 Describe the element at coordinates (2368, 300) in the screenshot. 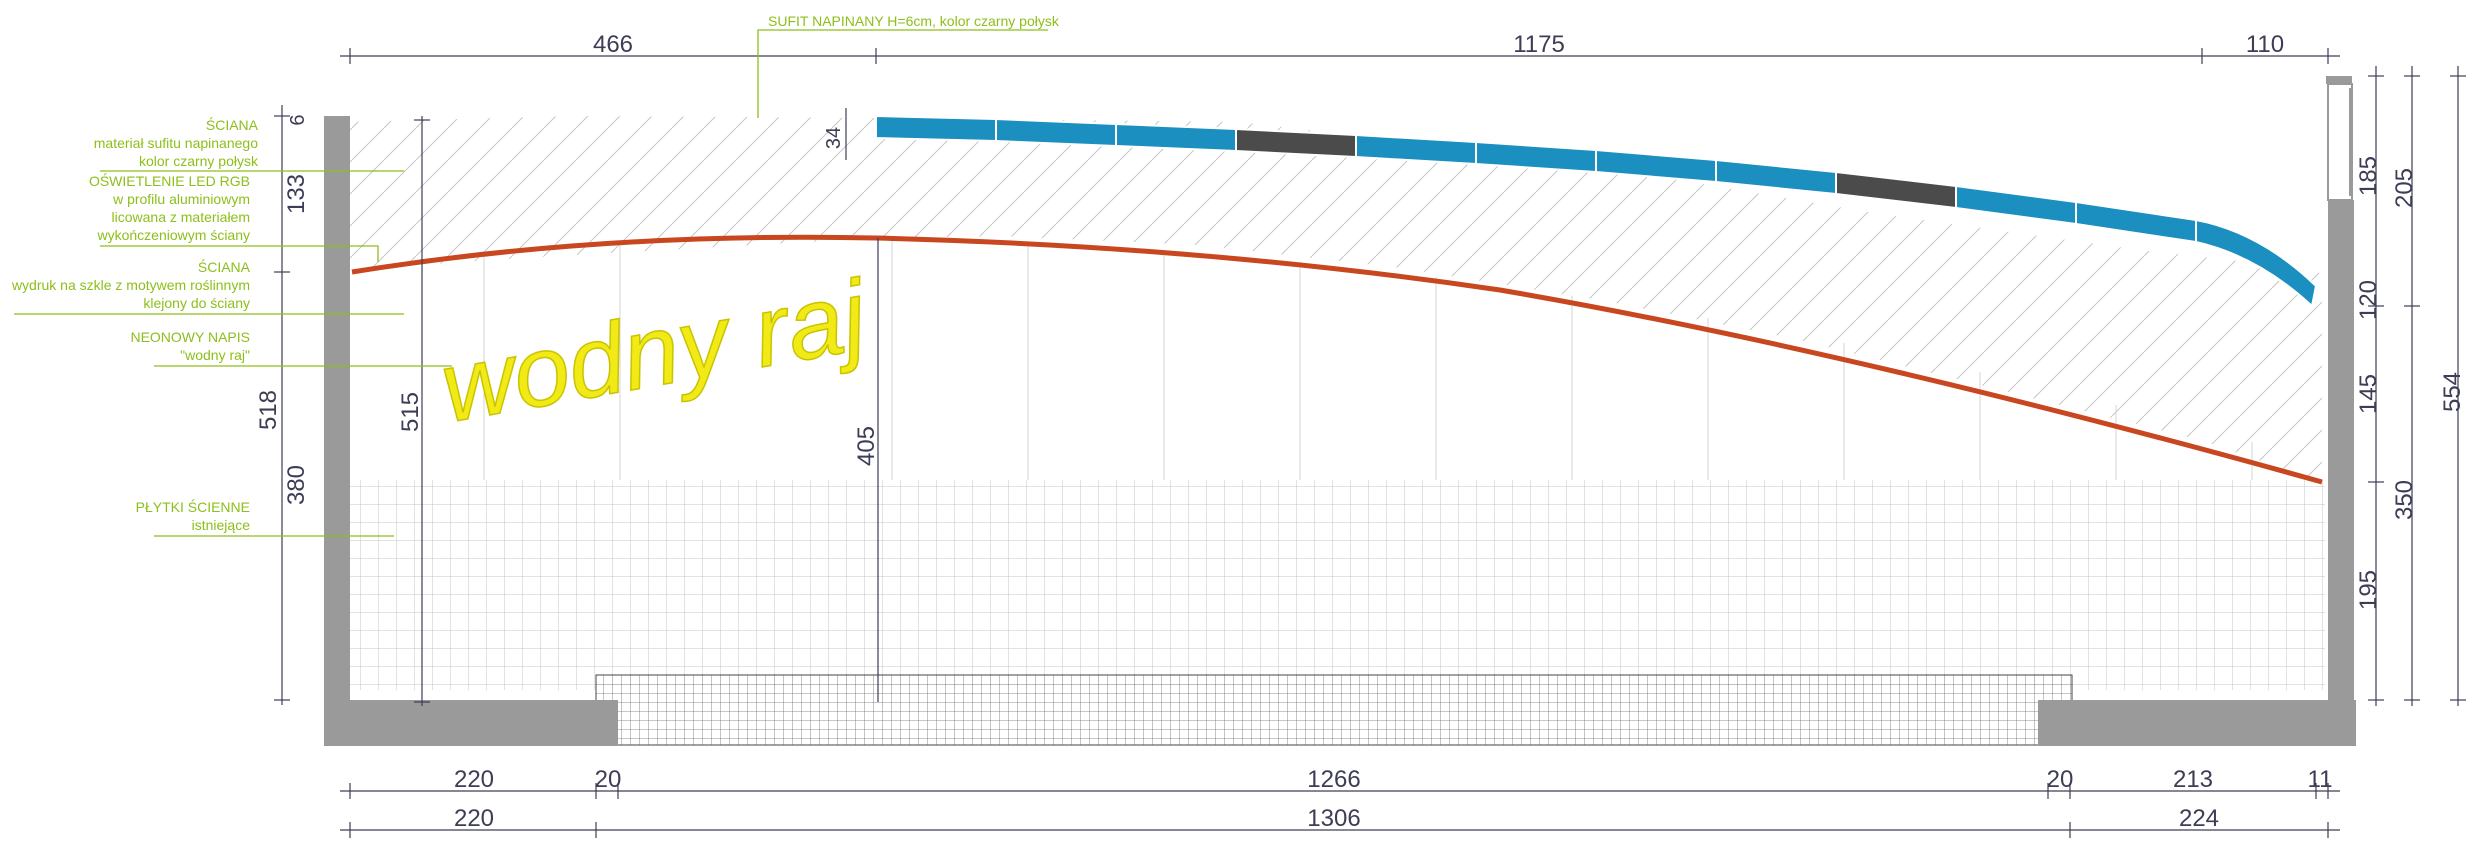

I see `dim-right-120: 120` at that location.